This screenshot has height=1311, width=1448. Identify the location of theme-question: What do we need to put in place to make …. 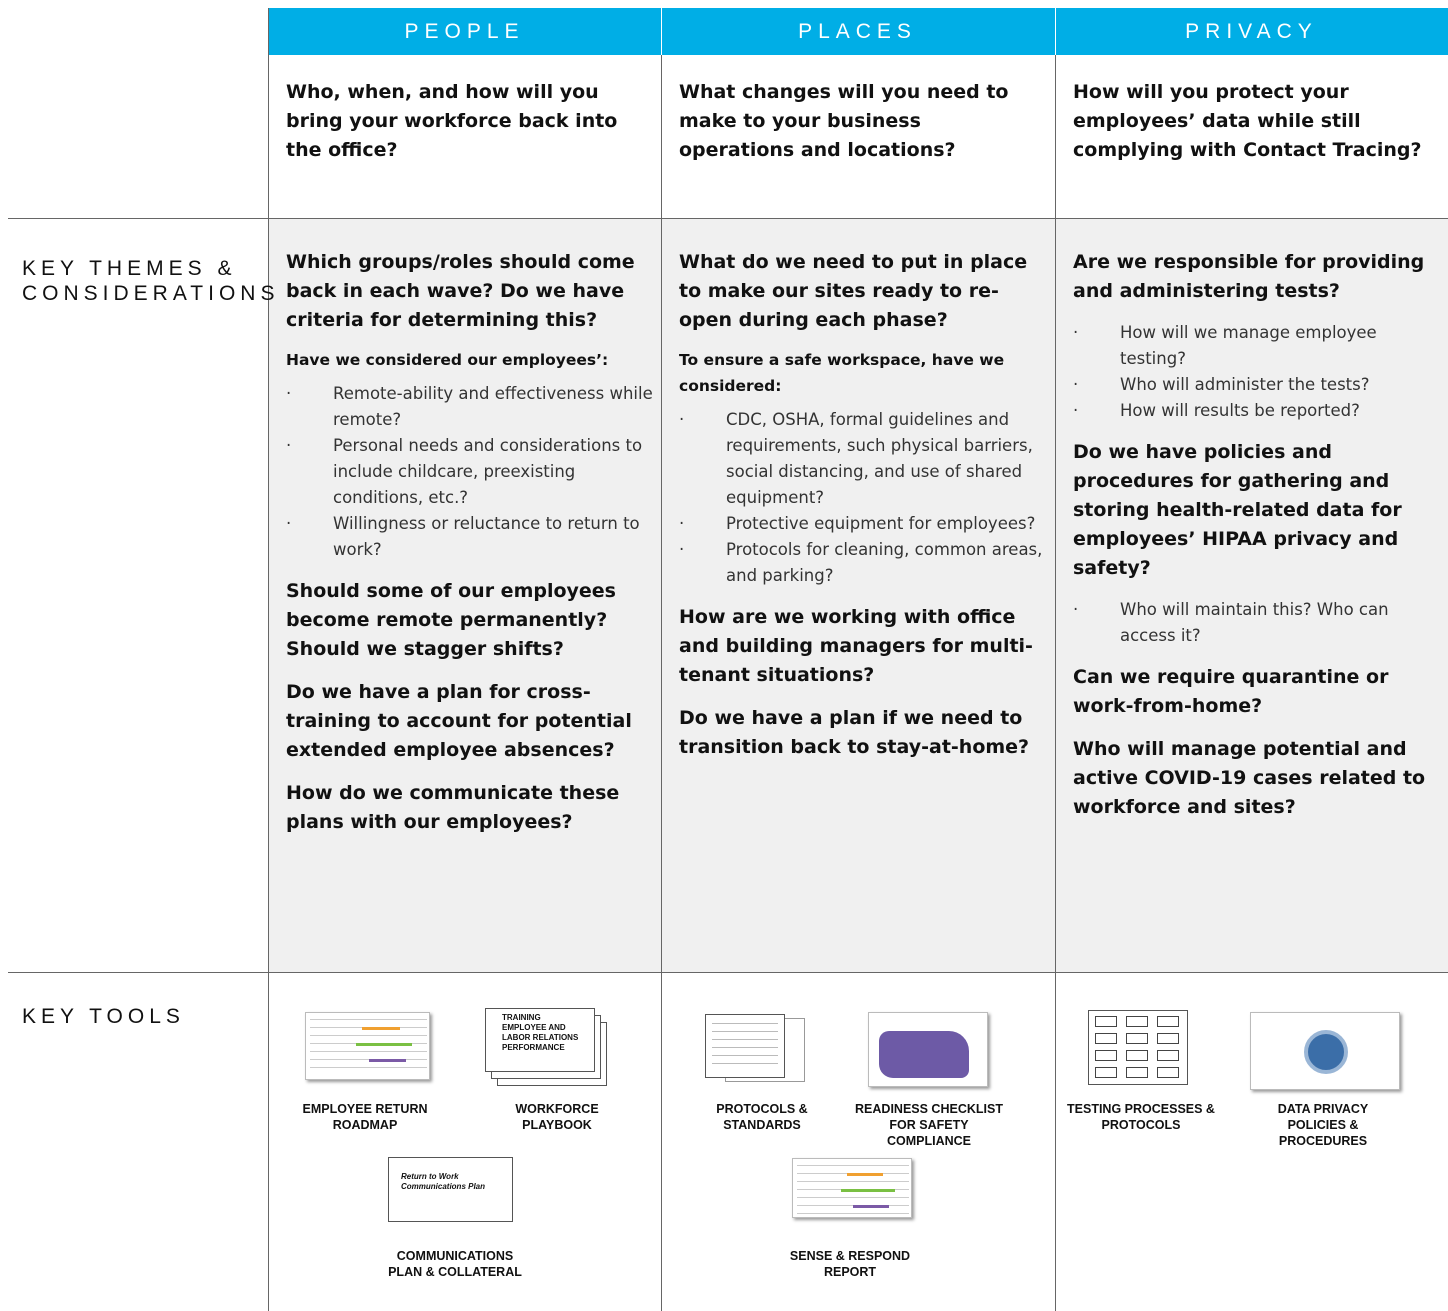
(853, 291).